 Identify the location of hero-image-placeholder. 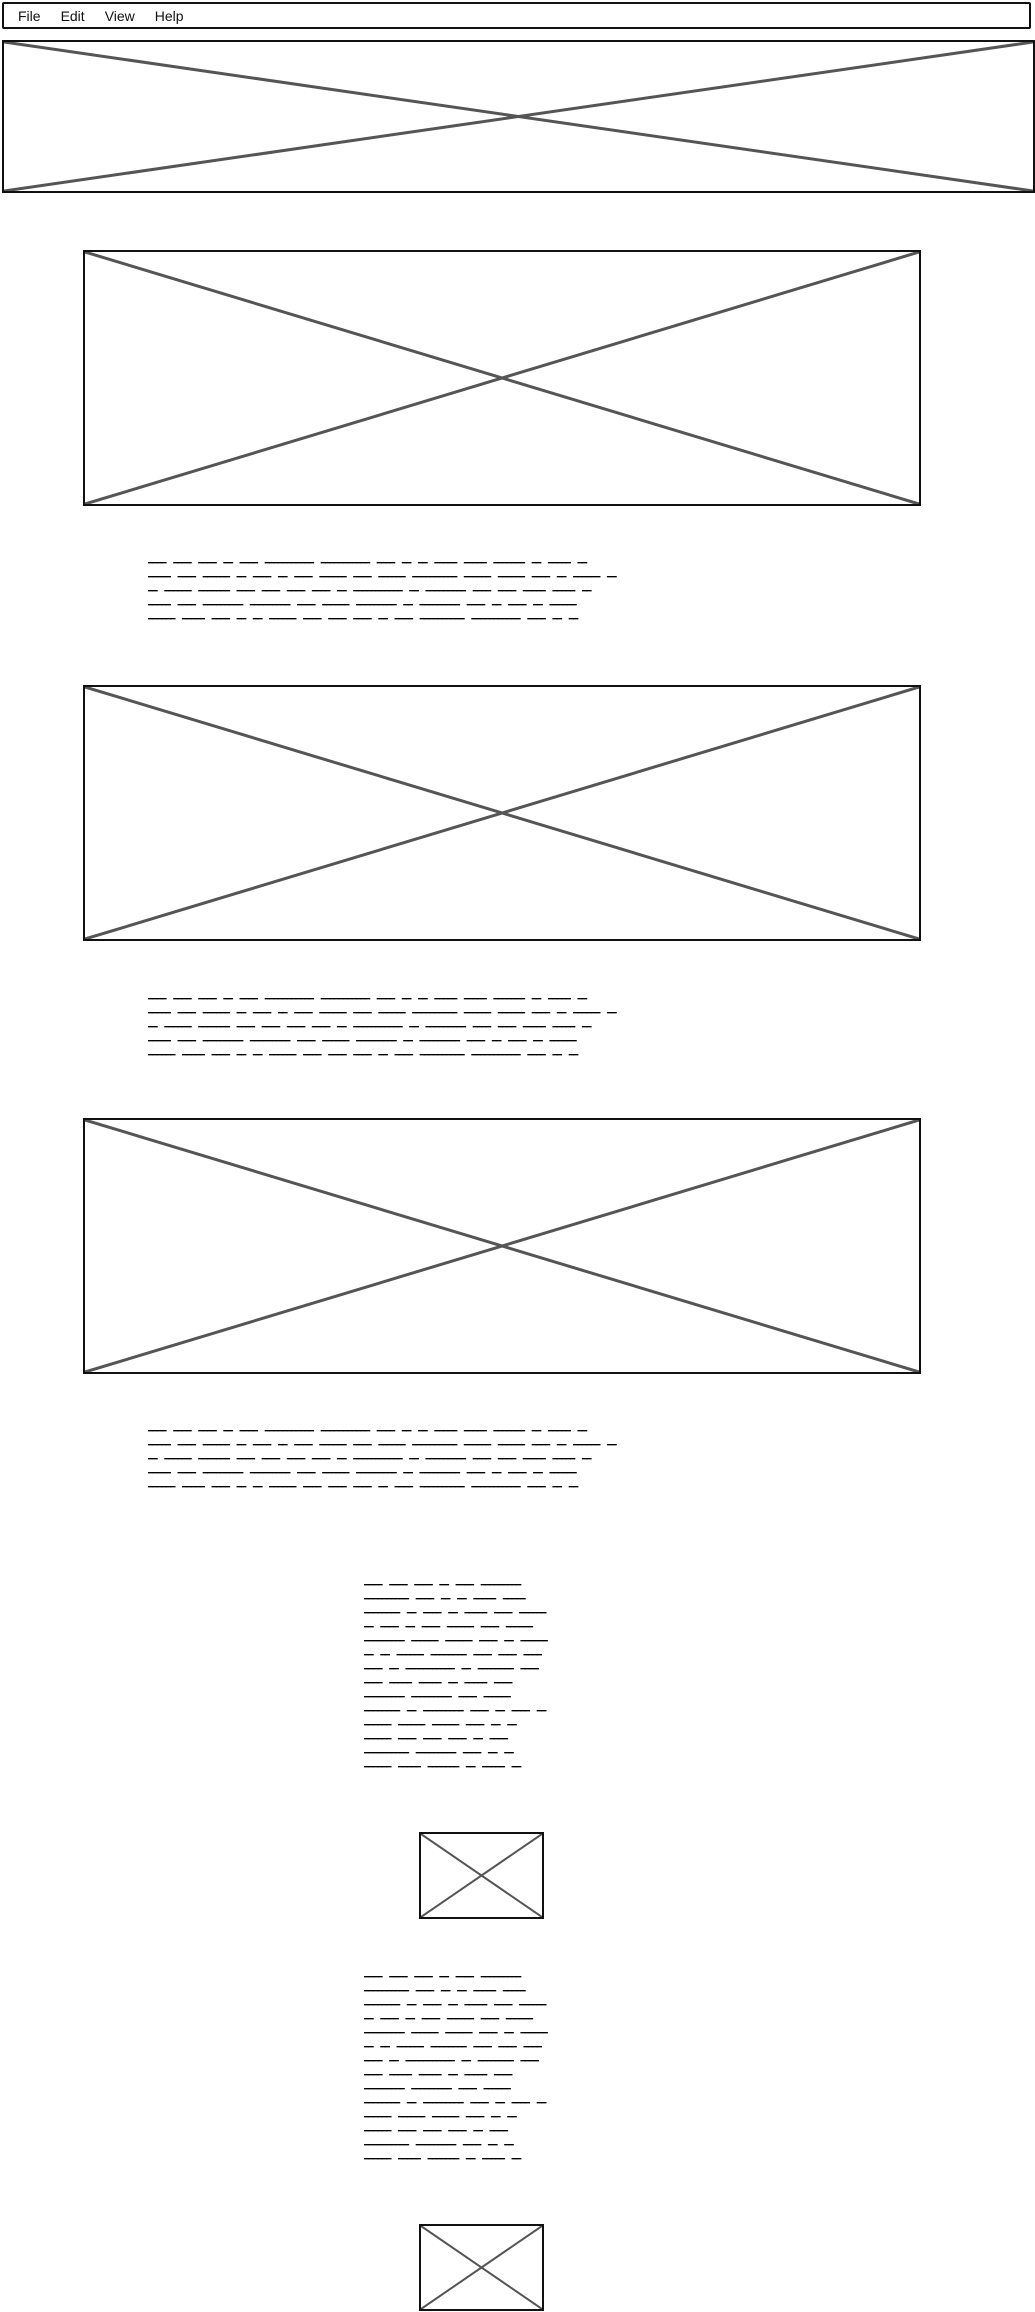
(518, 116).